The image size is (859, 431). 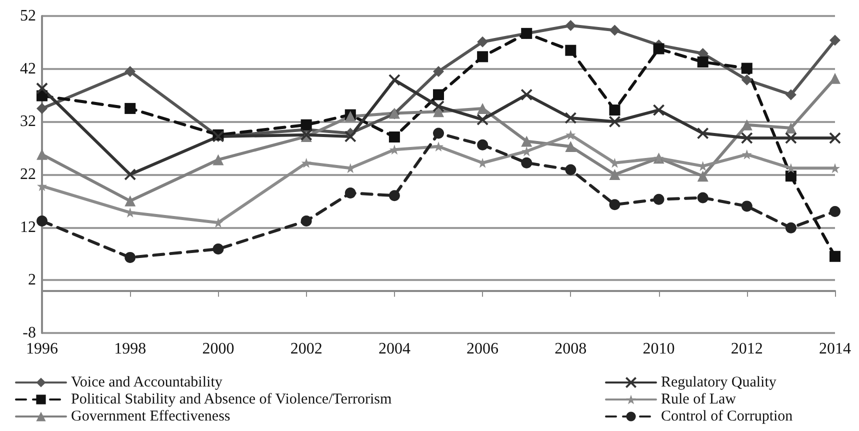 I want to click on x-tick-label: 2006, so click(x=482, y=349).